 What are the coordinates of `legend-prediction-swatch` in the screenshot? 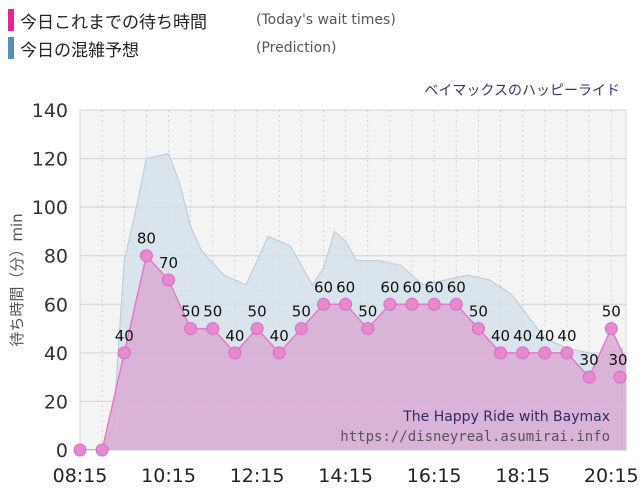 It's located at (11, 48).